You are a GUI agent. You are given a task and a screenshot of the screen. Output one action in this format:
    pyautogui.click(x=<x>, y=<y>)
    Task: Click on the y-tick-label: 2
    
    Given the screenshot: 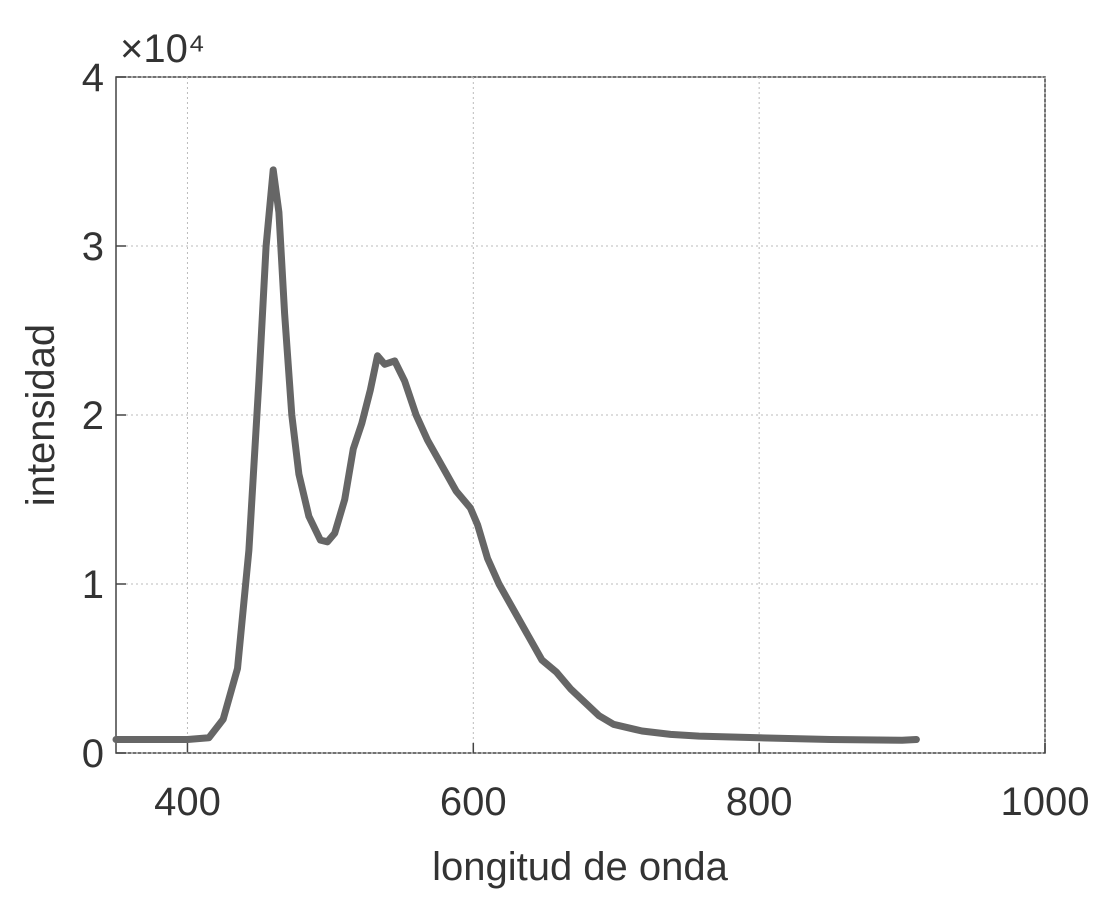 What is the action you would take?
    pyautogui.click(x=93, y=416)
    